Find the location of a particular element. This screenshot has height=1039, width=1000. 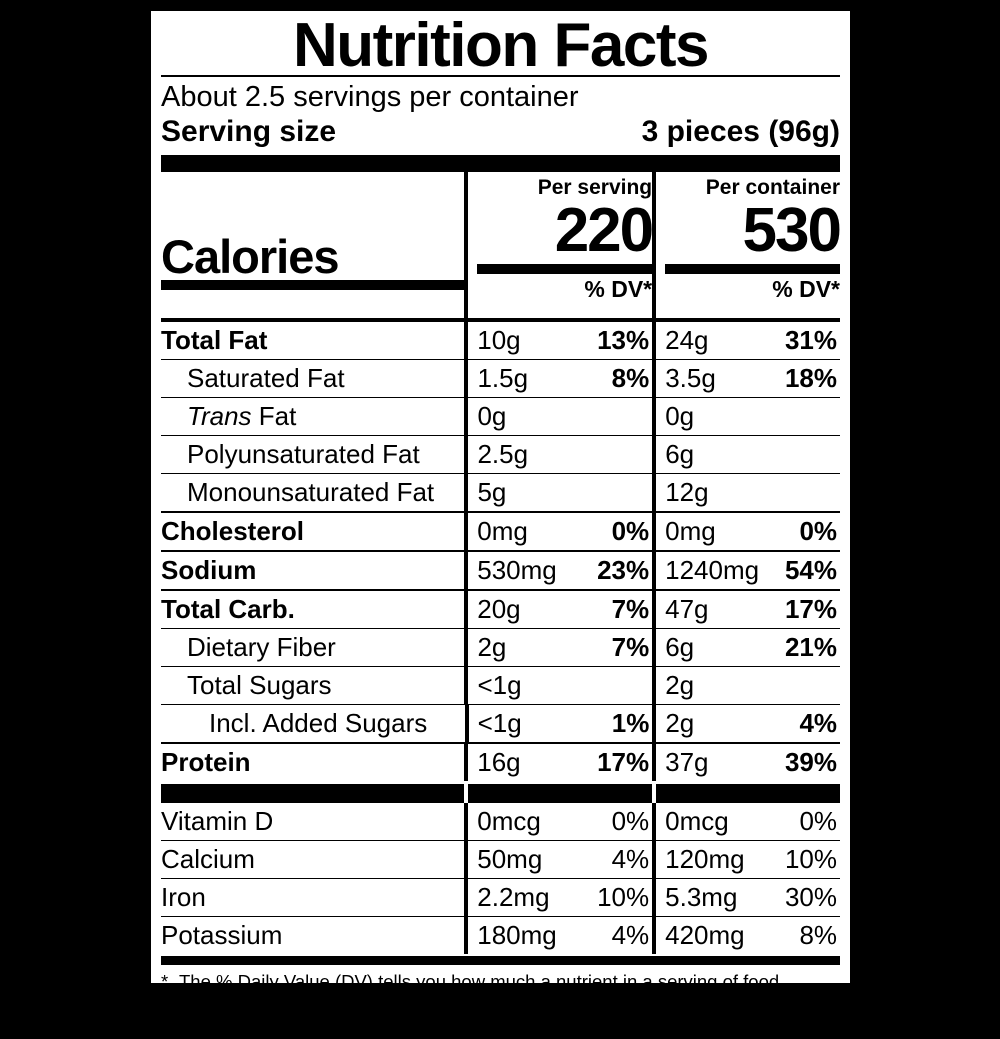

nutrient-row: Total Carb. 20g 7% 47g 17% is located at coordinates (500, 608).